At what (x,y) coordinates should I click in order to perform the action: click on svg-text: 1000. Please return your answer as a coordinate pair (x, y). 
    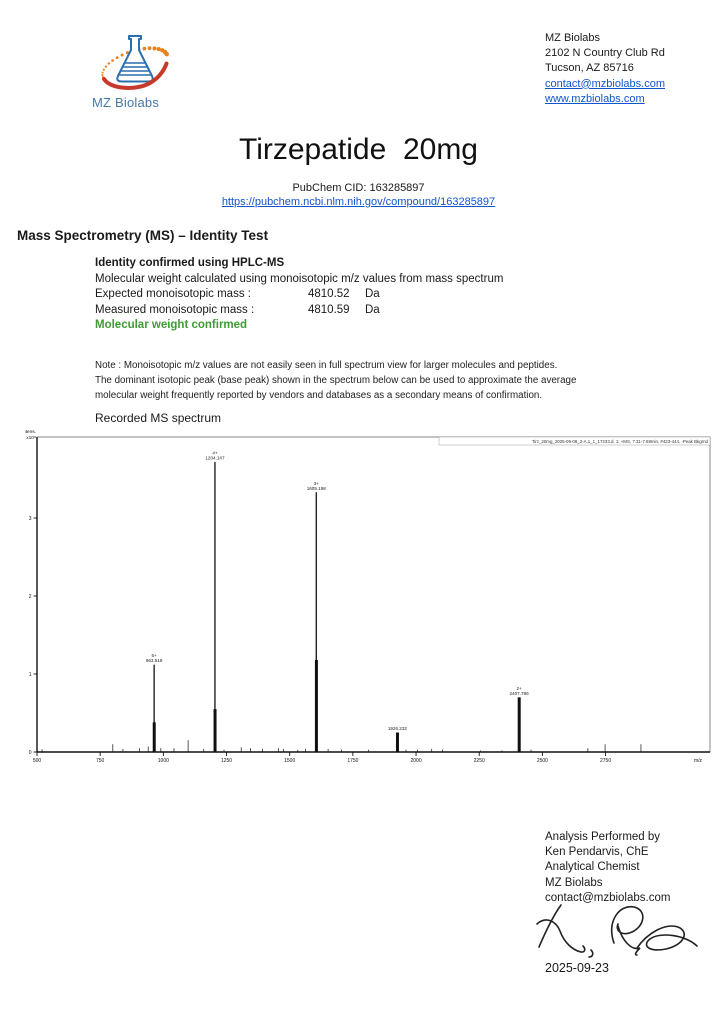
    Looking at the image, I should click on (163, 761).